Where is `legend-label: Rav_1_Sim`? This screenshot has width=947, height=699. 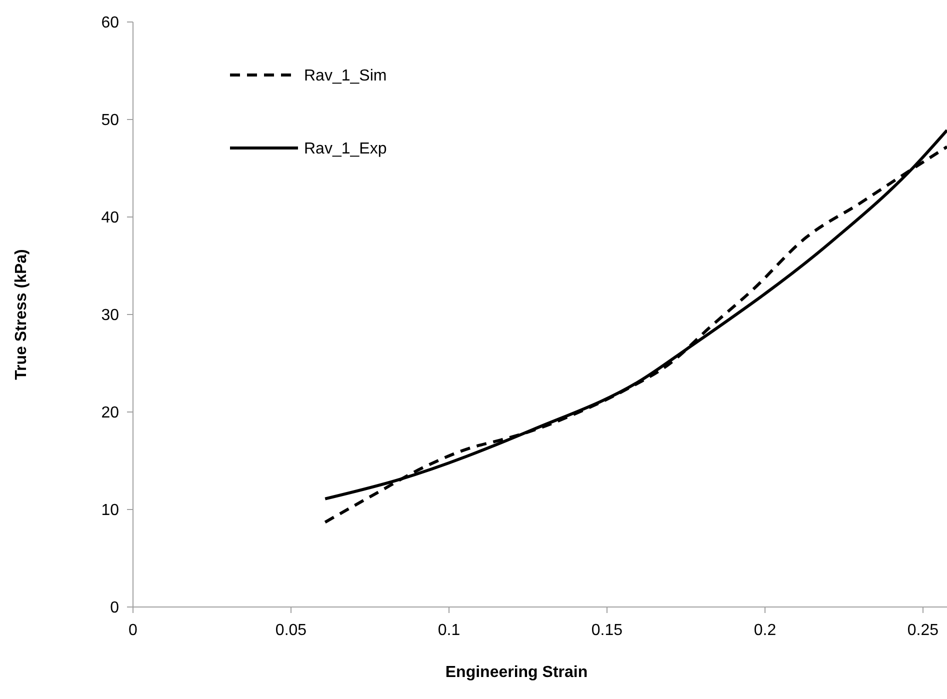
legend-label: Rav_1_Sim is located at coordinates (345, 76).